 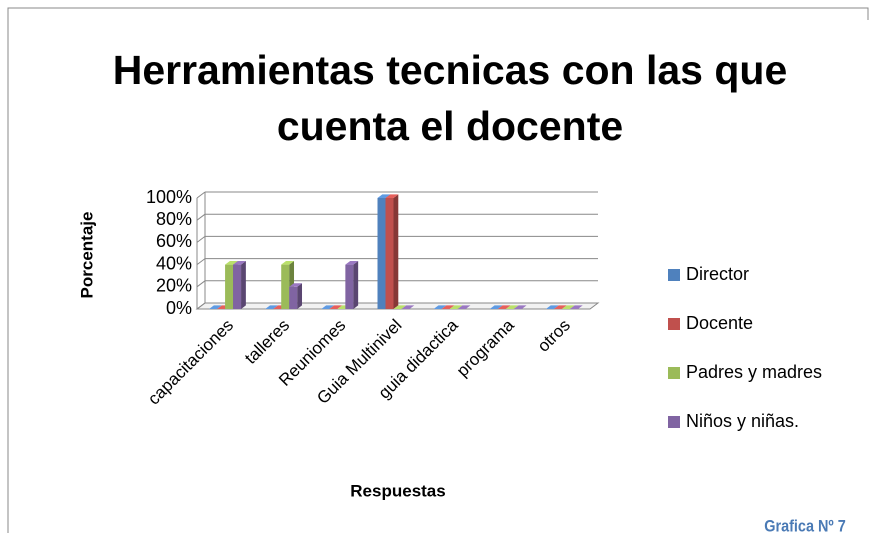 What do you see at coordinates (805, 525) in the screenshot?
I see `annotation: Grafica Nº 7` at bounding box center [805, 525].